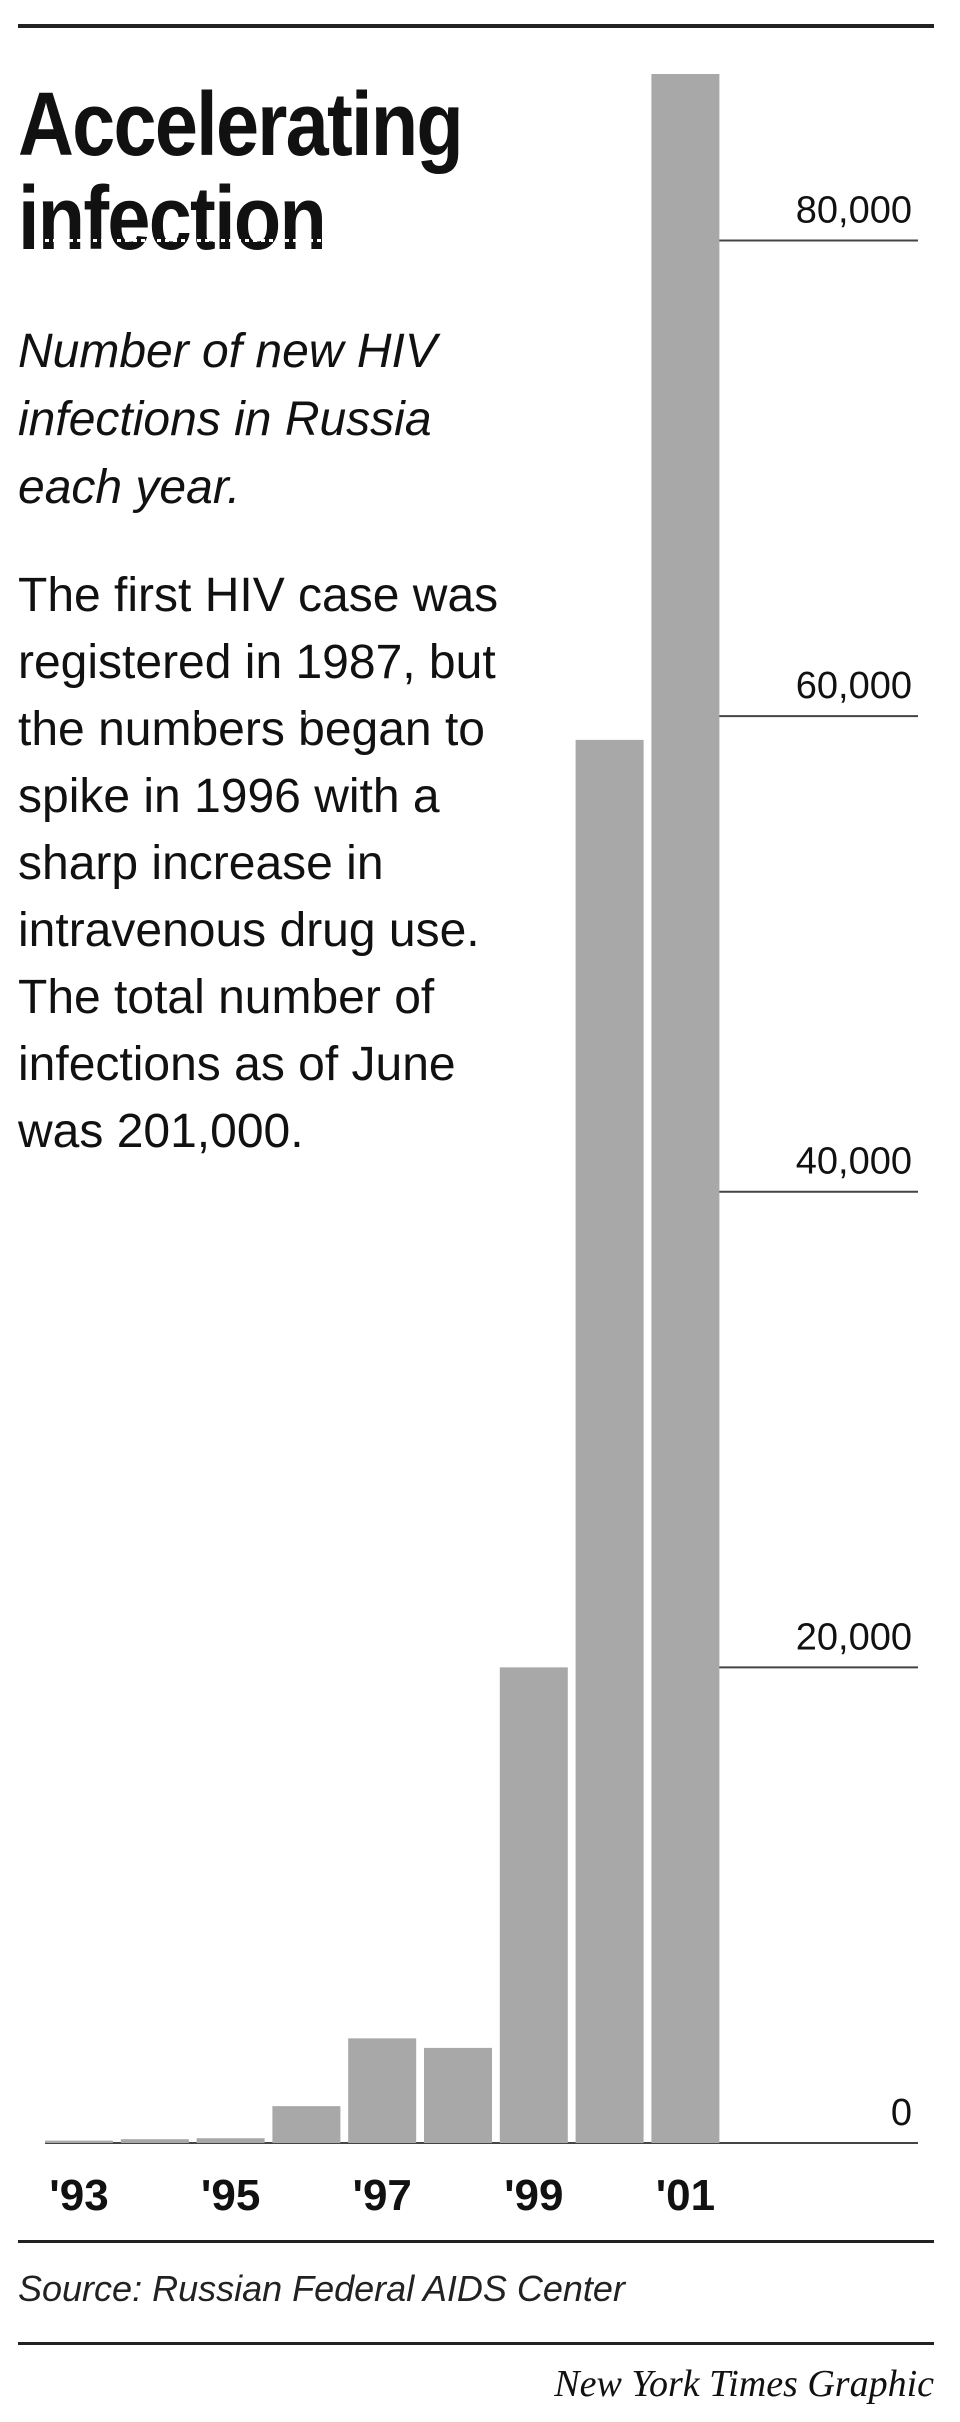 This screenshot has height=2422, width=960. Describe the element at coordinates (533, 1905) in the screenshot. I see `bar-1999` at that location.